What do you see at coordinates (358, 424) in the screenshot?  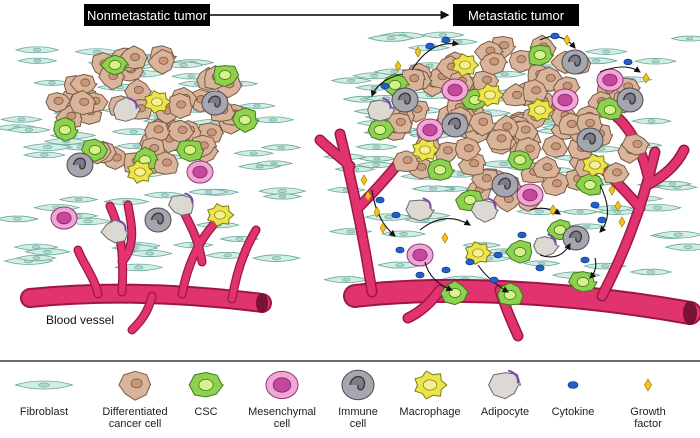 I see `legend-immune-label: cell` at bounding box center [358, 424].